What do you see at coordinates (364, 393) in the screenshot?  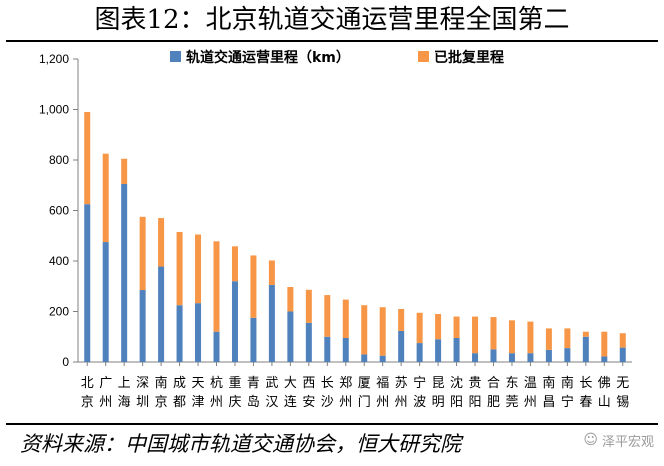 I see `category-label: 厦门` at bounding box center [364, 393].